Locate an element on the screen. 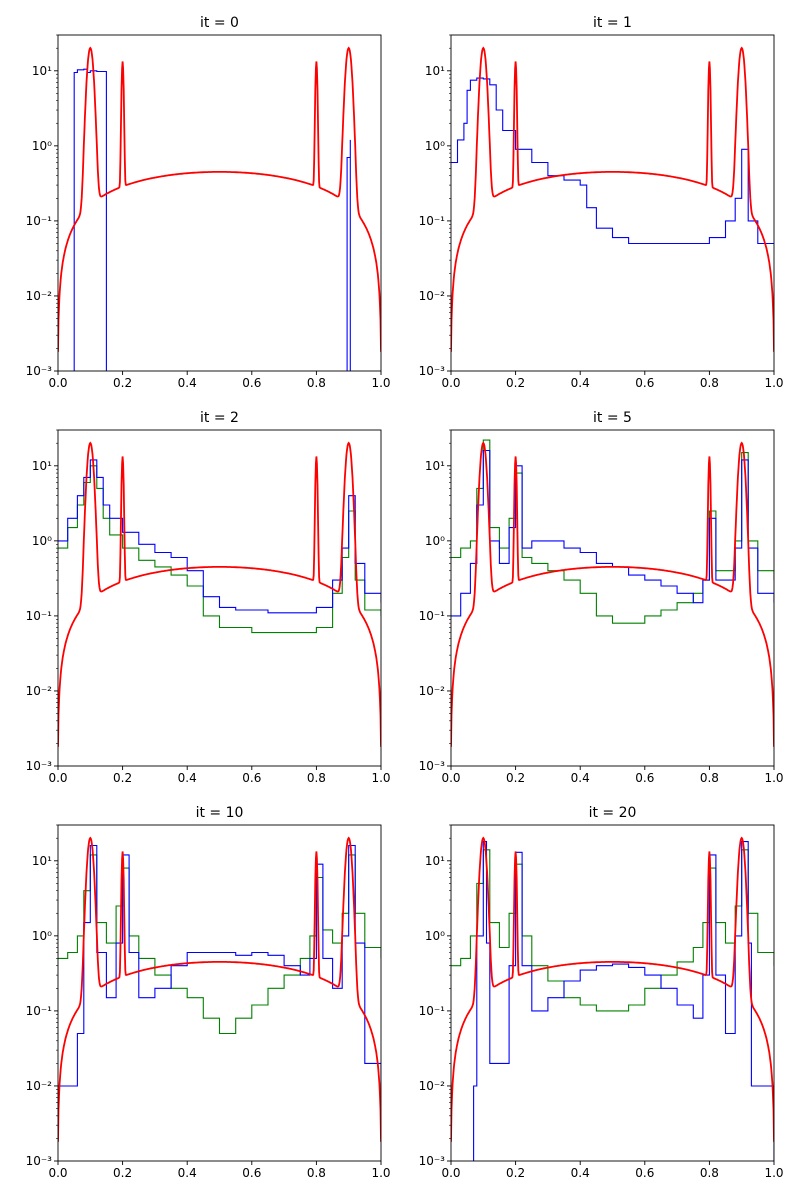 The height and width of the screenshot is (1200, 800). subplot-title: it = 5 is located at coordinates (612, 418).